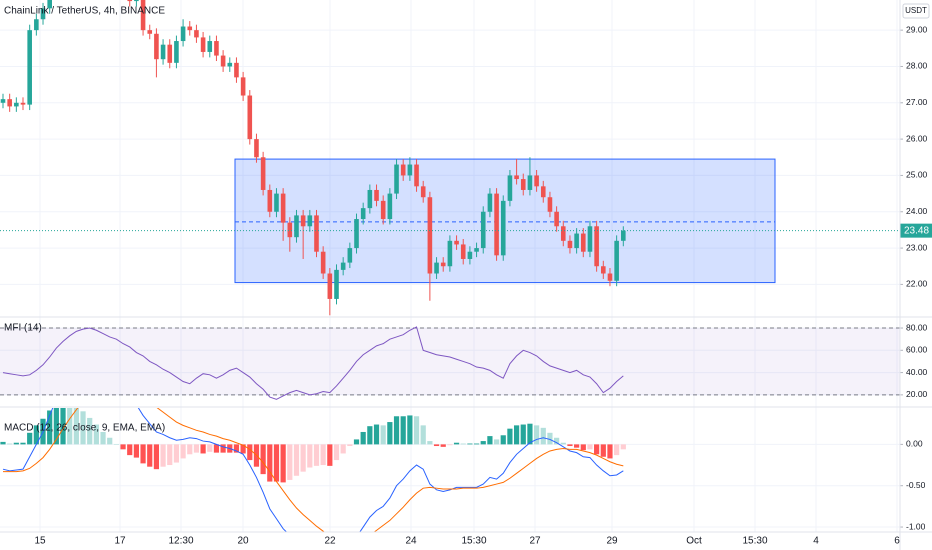 This screenshot has width=932, height=550. What do you see at coordinates (917, 247) in the screenshot?
I see `y-tick-label: 23.00` at bounding box center [917, 247].